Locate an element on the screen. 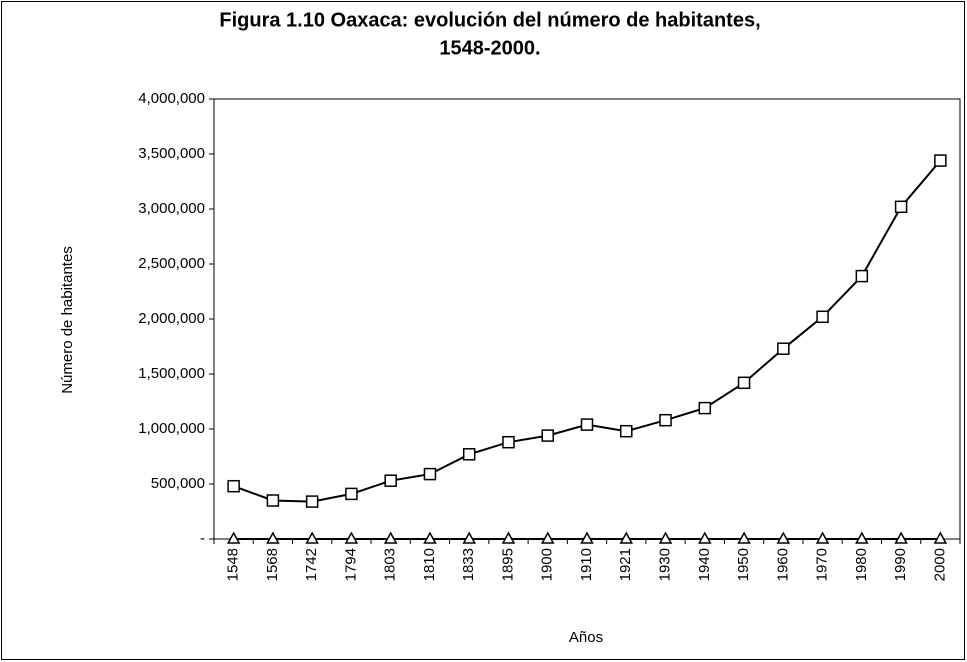 This screenshot has width=967, height=662. y-tick-label: 1,500,000 is located at coordinates (171, 373).